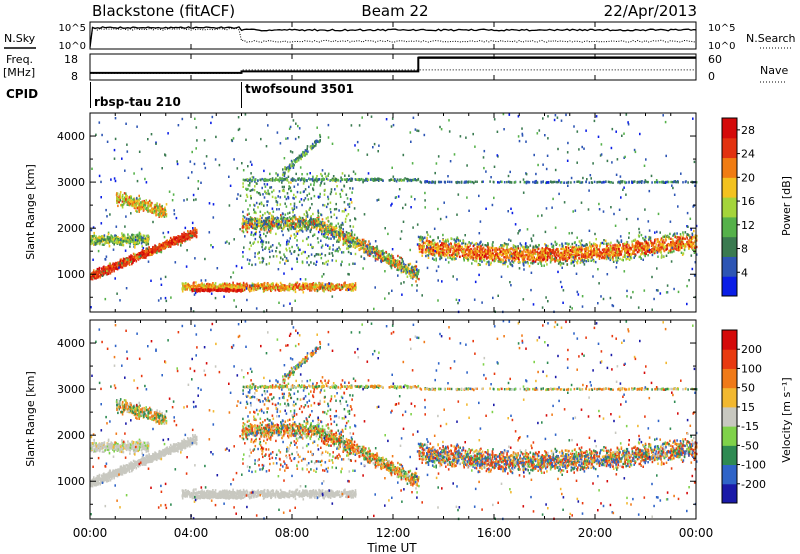 The height and width of the screenshot is (554, 800). I want to click on cpid-segment-2: twofsound 3501, so click(299, 89).